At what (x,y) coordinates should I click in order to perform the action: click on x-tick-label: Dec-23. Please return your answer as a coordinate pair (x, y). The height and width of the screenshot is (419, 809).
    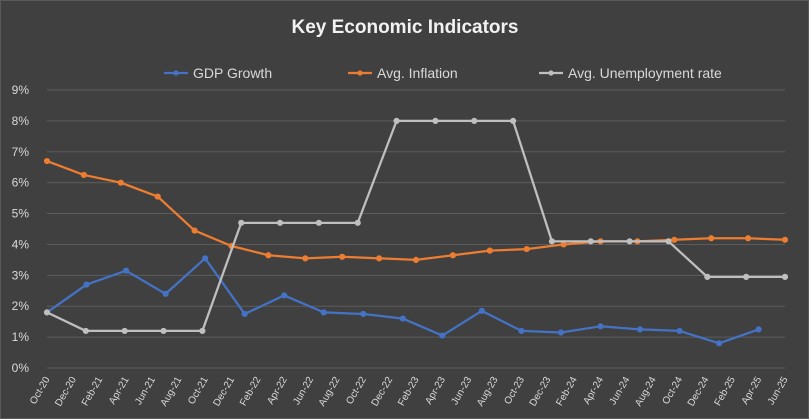
    Looking at the image, I should click on (541, 392).